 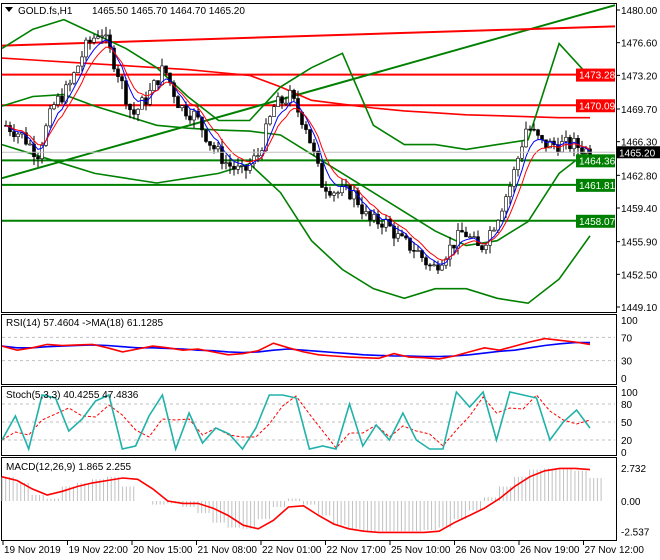 I want to click on price-tick-label: 1466.30, so click(x=639, y=143).